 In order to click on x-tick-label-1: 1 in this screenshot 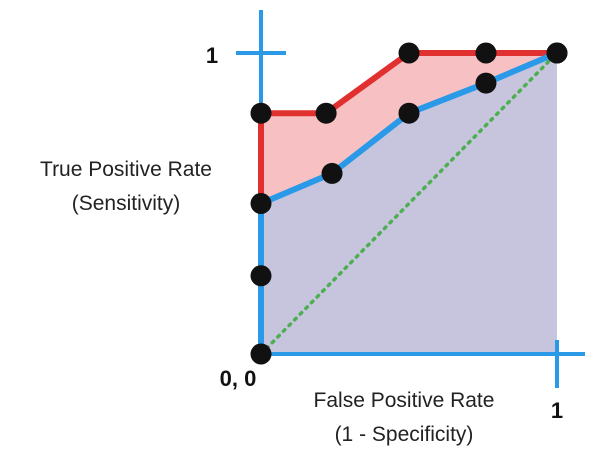, I will do `click(557, 410)`.